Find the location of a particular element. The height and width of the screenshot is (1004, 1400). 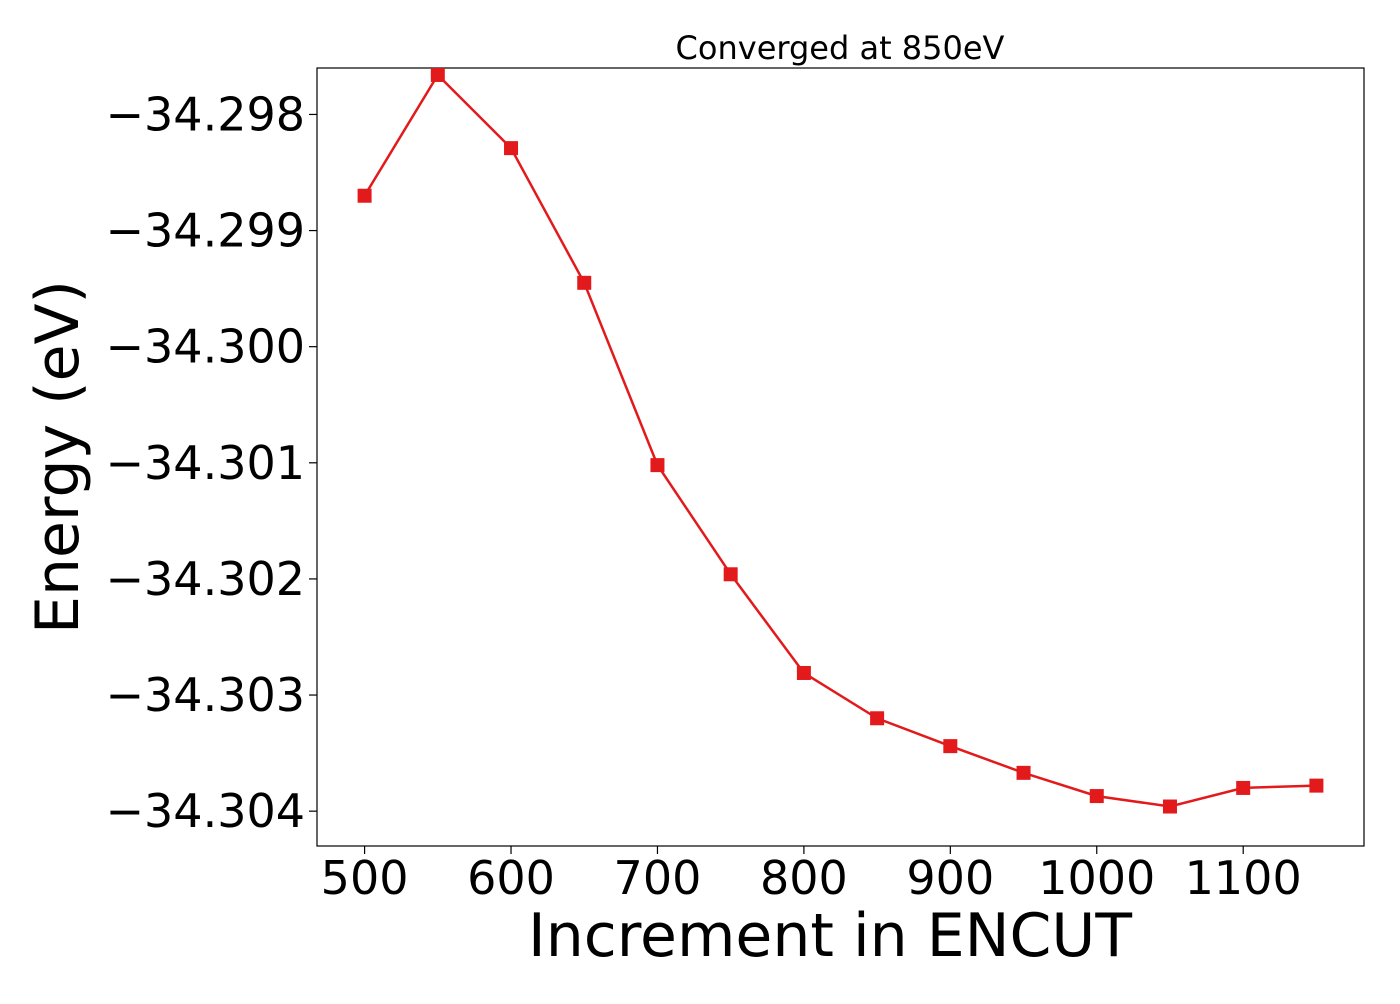

y-tick-label: −34.303 is located at coordinates (206, 695).